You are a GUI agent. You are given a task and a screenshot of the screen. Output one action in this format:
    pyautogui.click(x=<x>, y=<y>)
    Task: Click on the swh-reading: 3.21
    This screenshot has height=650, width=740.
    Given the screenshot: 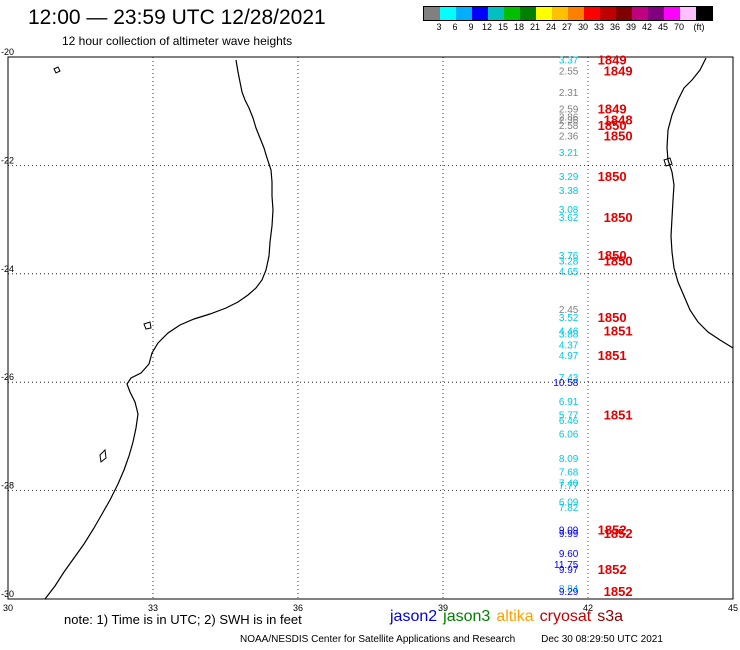 What is the action you would take?
    pyautogui.click(x=569, y=153)
    